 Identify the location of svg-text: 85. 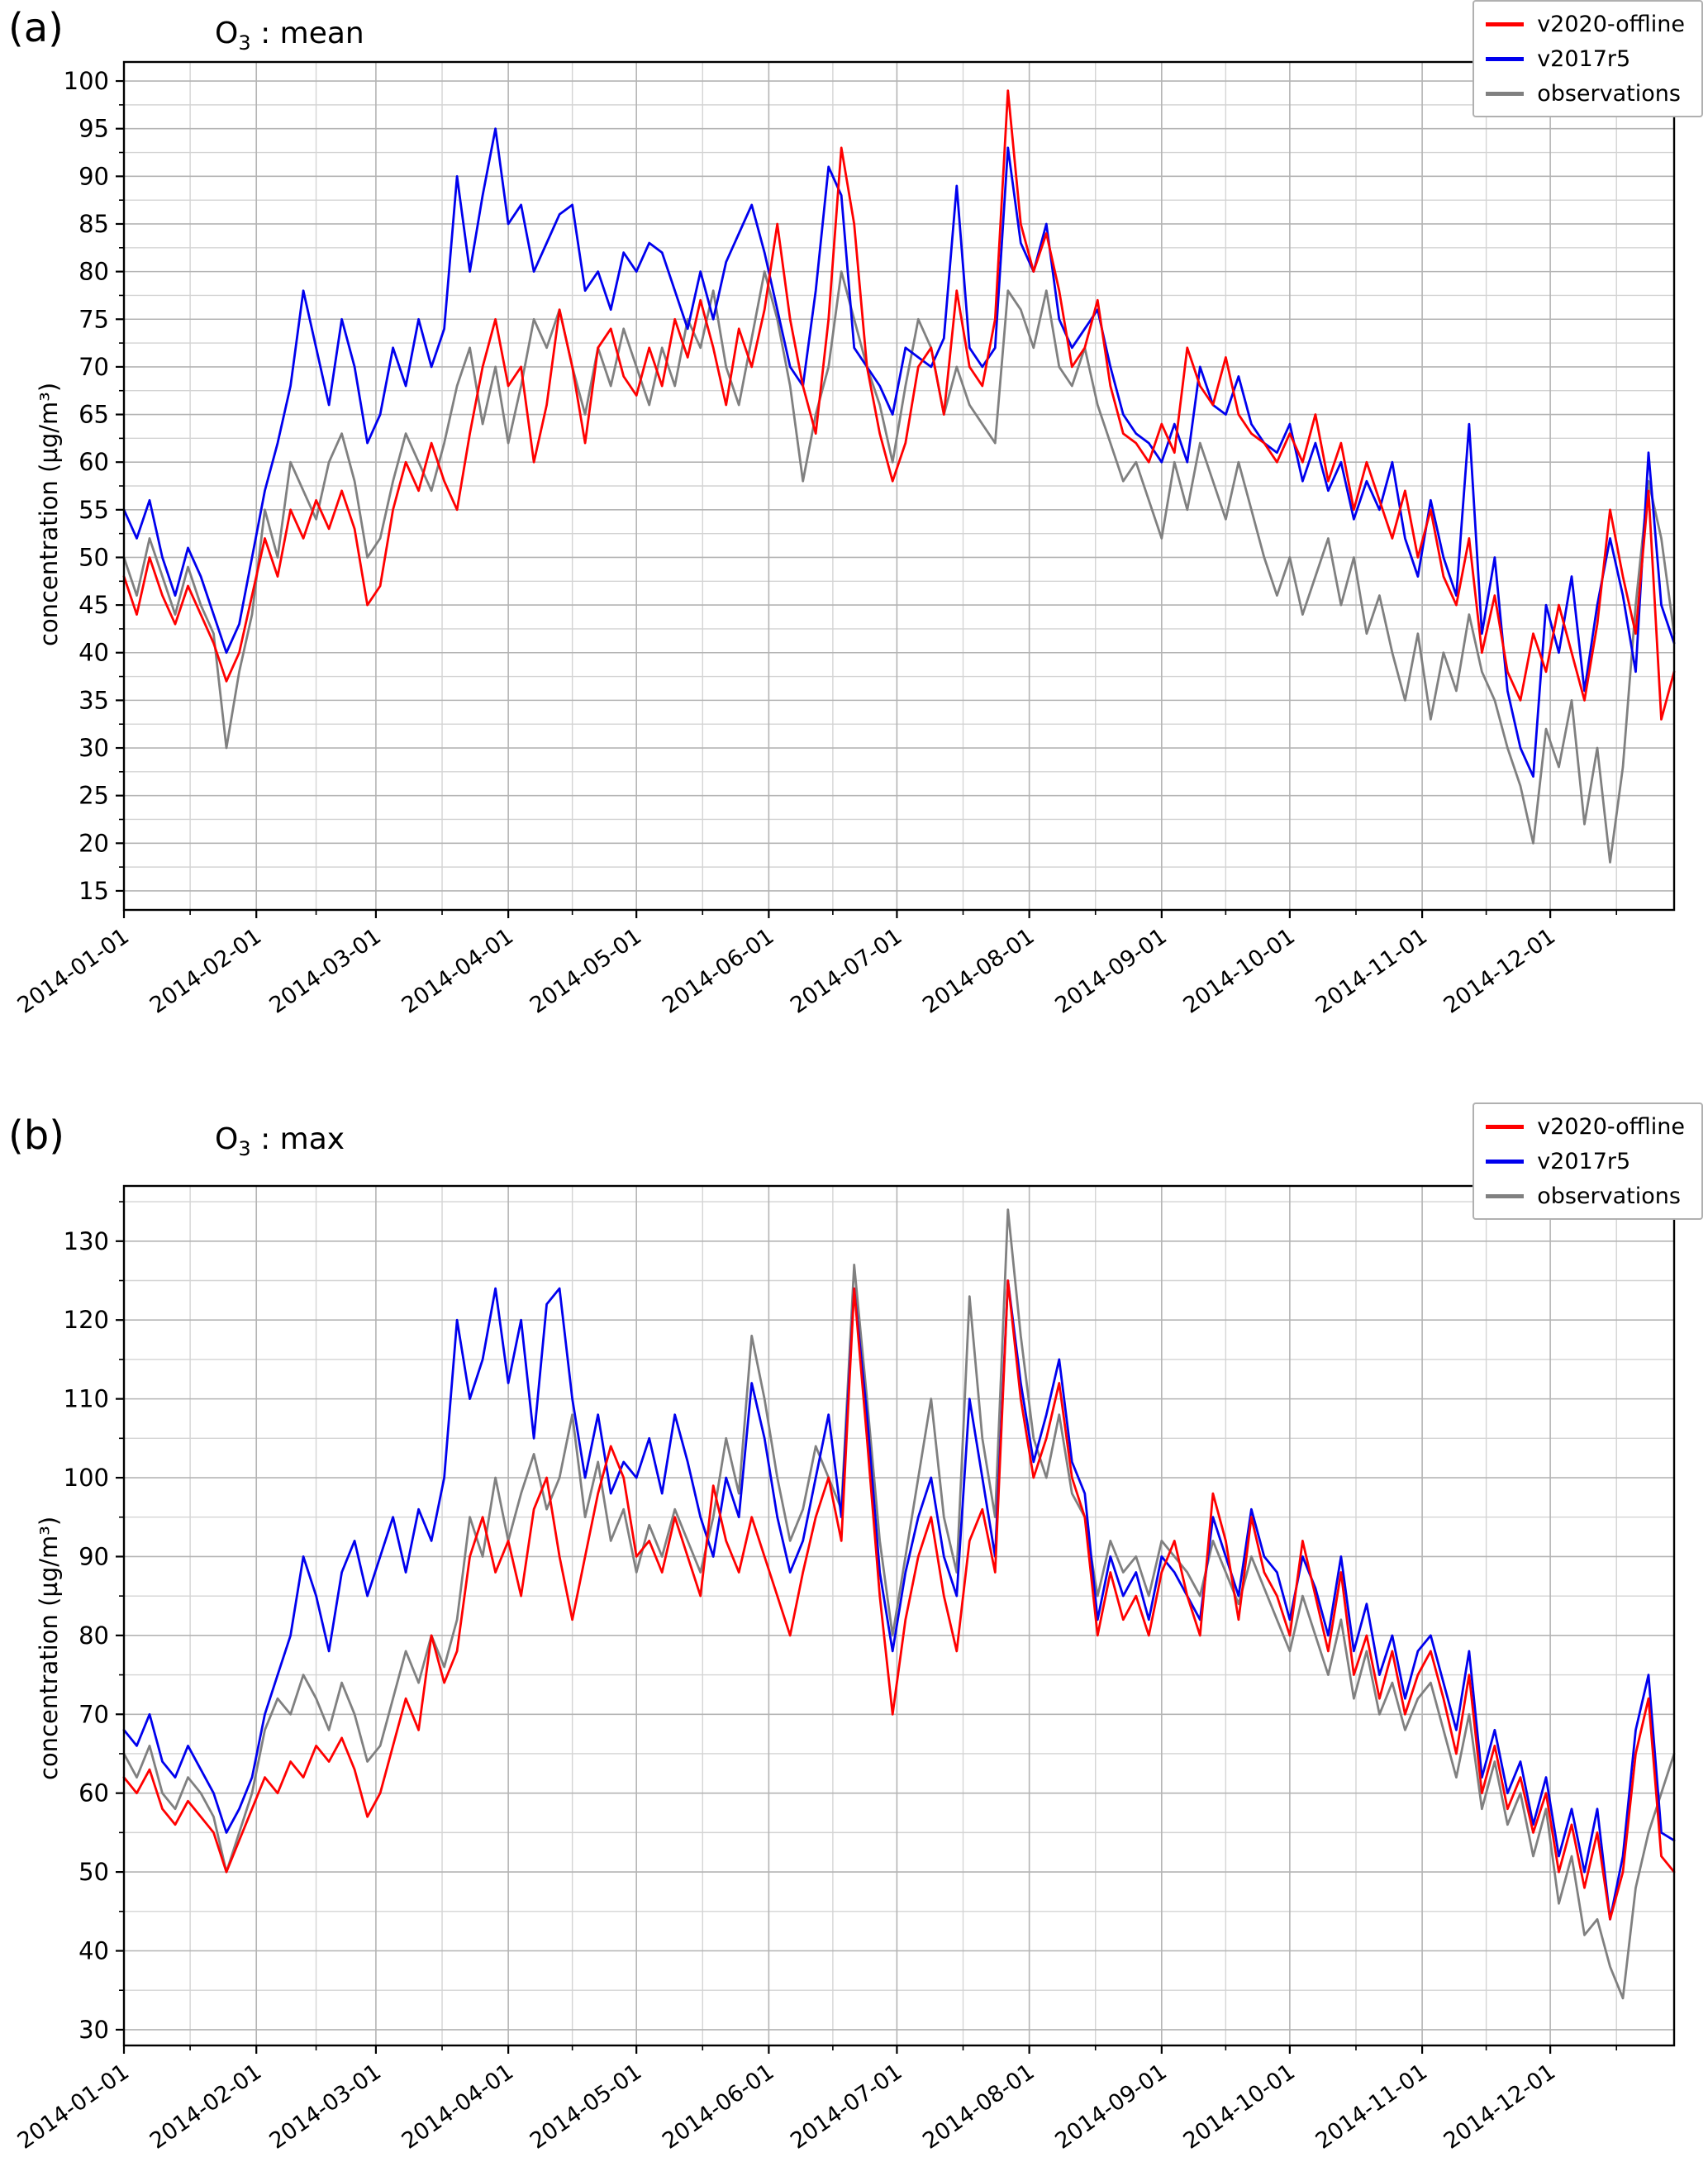
(94, 224).